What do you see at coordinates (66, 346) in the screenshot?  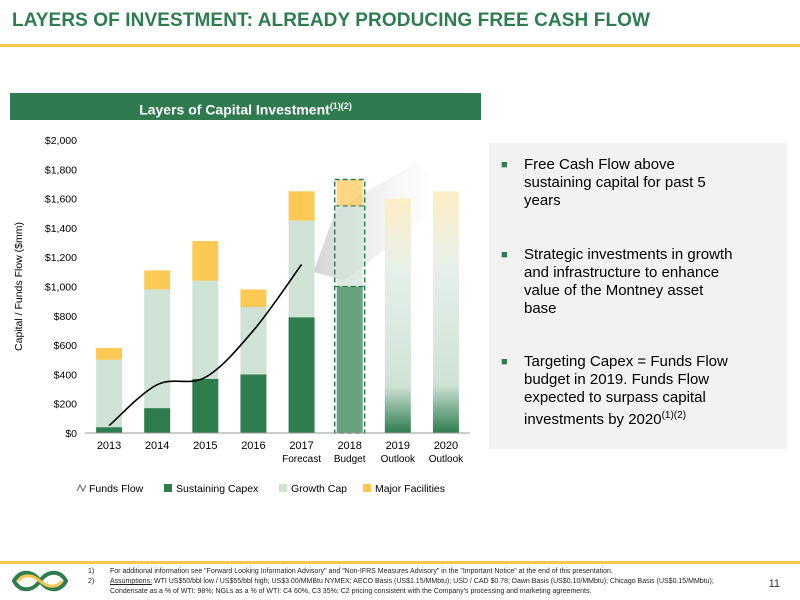 I see `y-tick-label: $600` at bounding box center [66, 346].